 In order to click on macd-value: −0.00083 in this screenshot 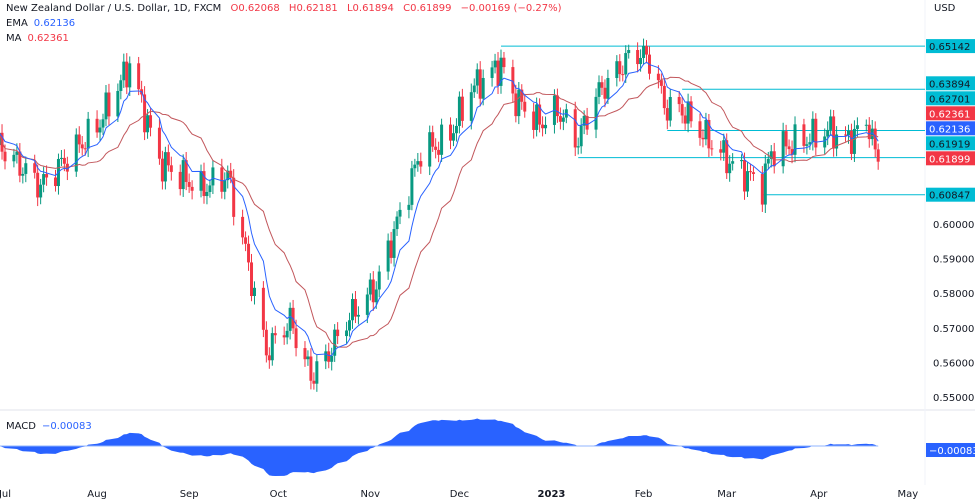, I will do `click(66, 426)`.